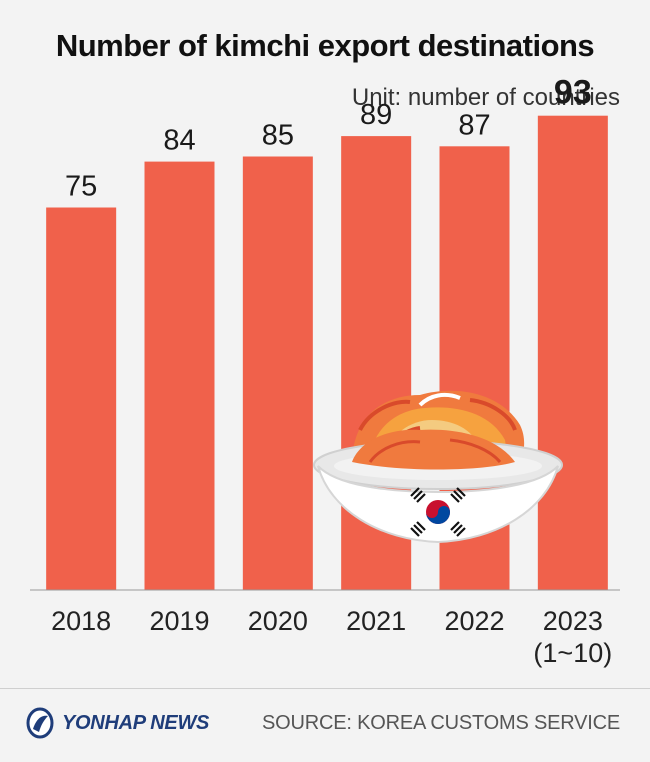 This screenshot has width=650, height=762. Describe the element at coordinates (376, 621) in the screenshot. I see `category-label-3: 2021` at that location.